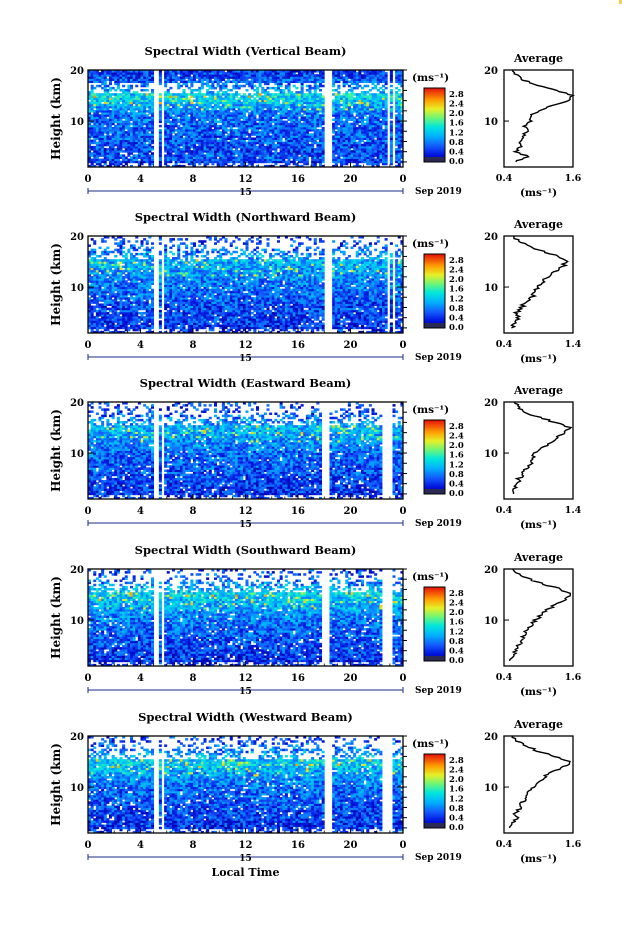 This screenshot has width=622, height=929. What do you see at coordinates (193, 678) in the screenshot?
I see `x-tick-label: 8` at bounding box center [193, 678].